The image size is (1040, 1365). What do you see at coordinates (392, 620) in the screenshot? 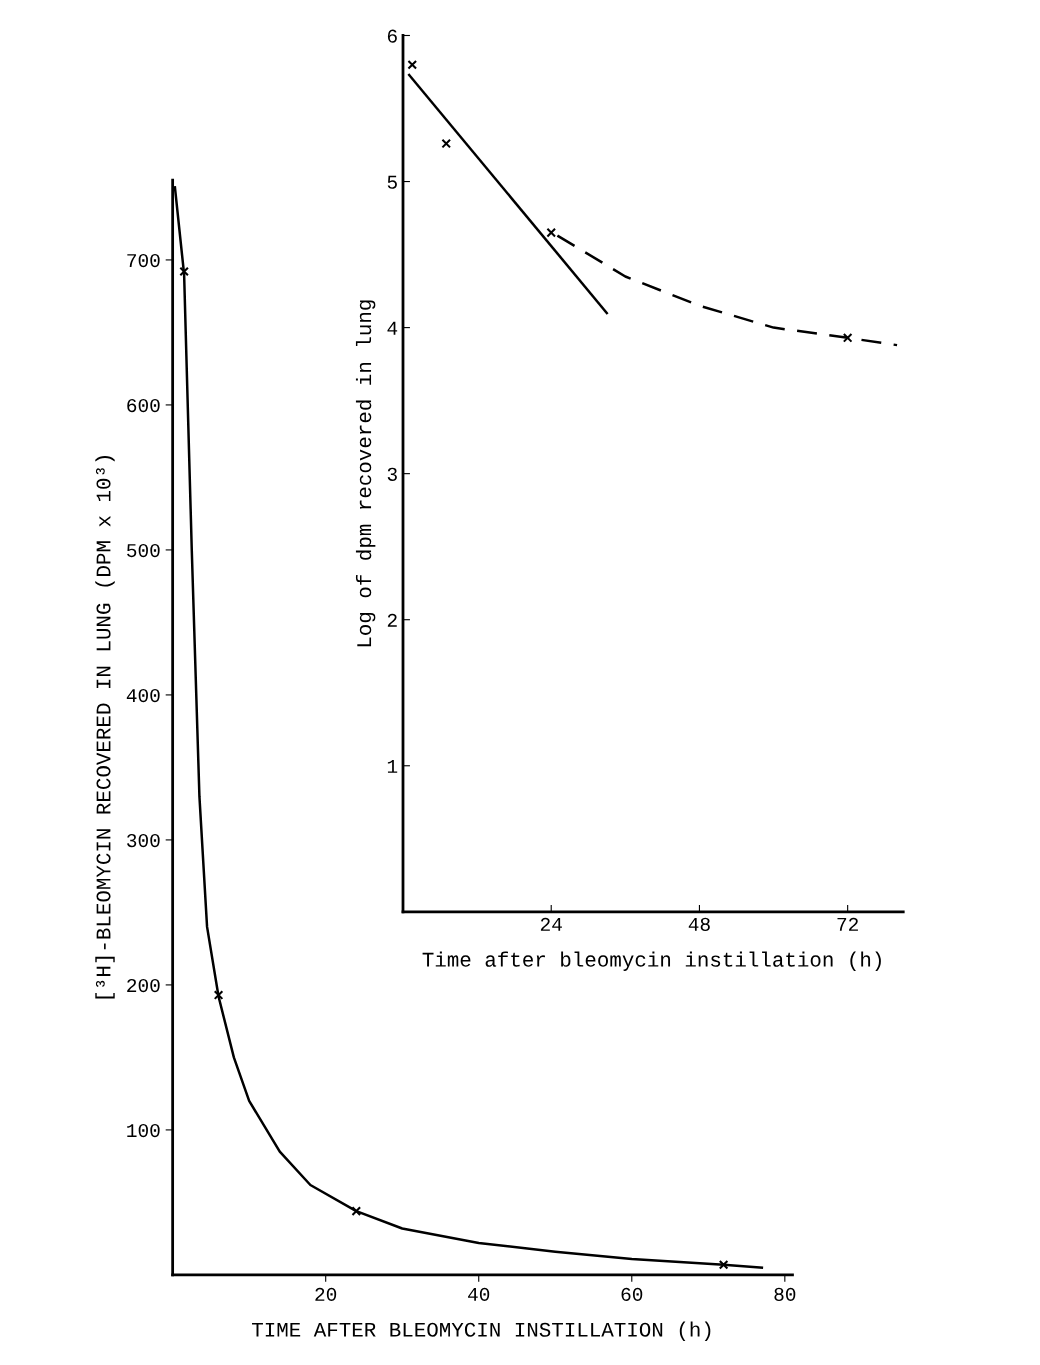
I see `y-tick-label: 2` at bounding box center [392, 620].